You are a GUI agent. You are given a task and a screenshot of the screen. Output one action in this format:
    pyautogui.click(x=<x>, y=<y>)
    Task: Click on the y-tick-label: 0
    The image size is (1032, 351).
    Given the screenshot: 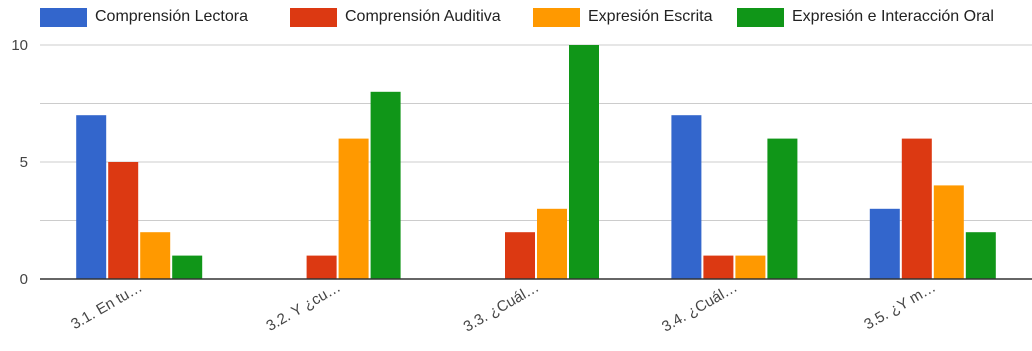 What is the action you would take?
    pyautogui.click(x=24, y=279)
    